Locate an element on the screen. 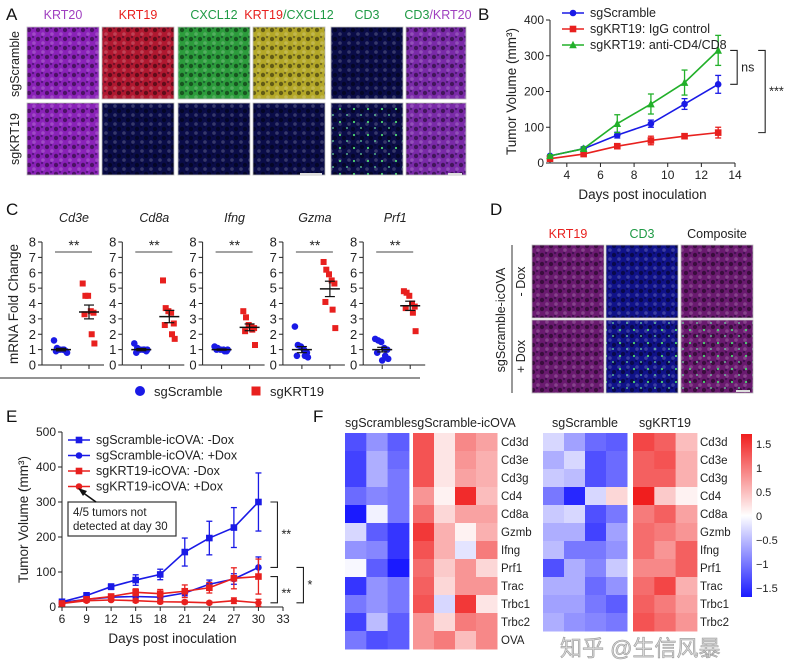 The width and height of the screenshot is (789, 660). y-tick-label: 100 is located at coordinates (534, 127).